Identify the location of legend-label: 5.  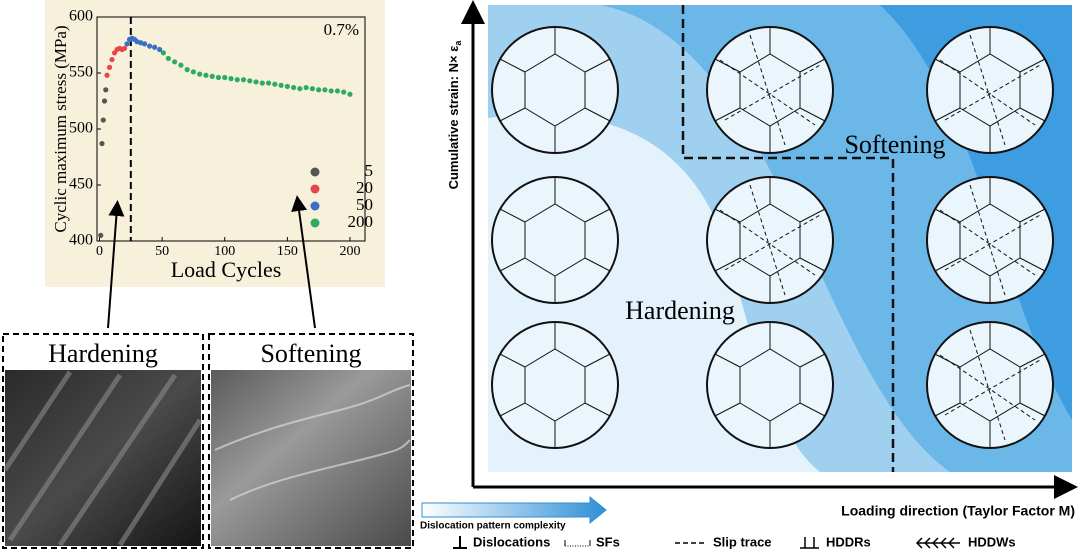
(369, 170).